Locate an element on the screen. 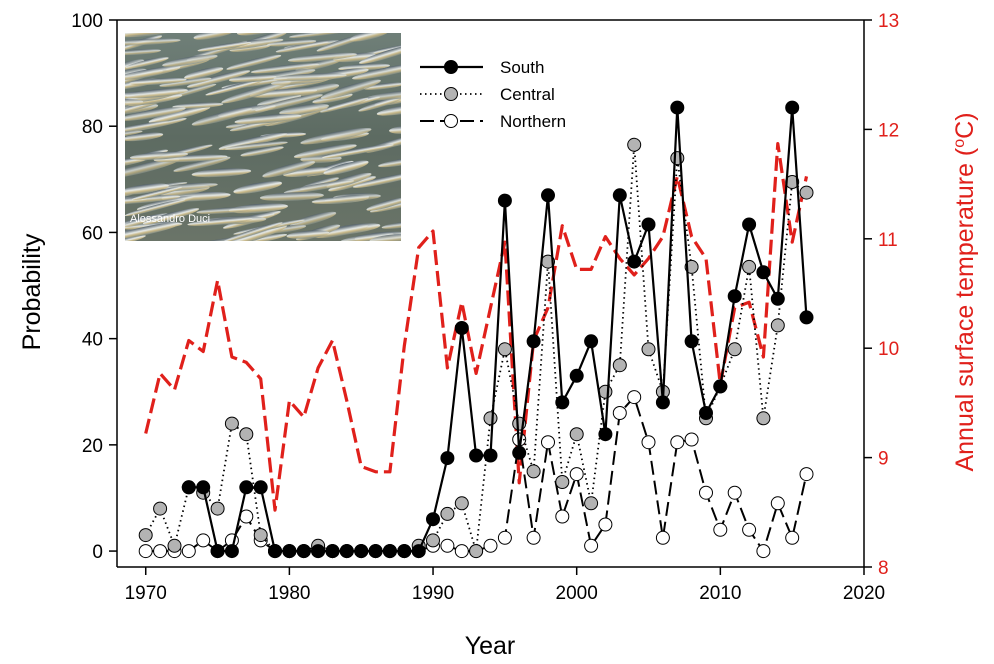 This screenshot has width=994, height=664. photo-credit: Alessandro Duci is located at coordinates (170, 219).